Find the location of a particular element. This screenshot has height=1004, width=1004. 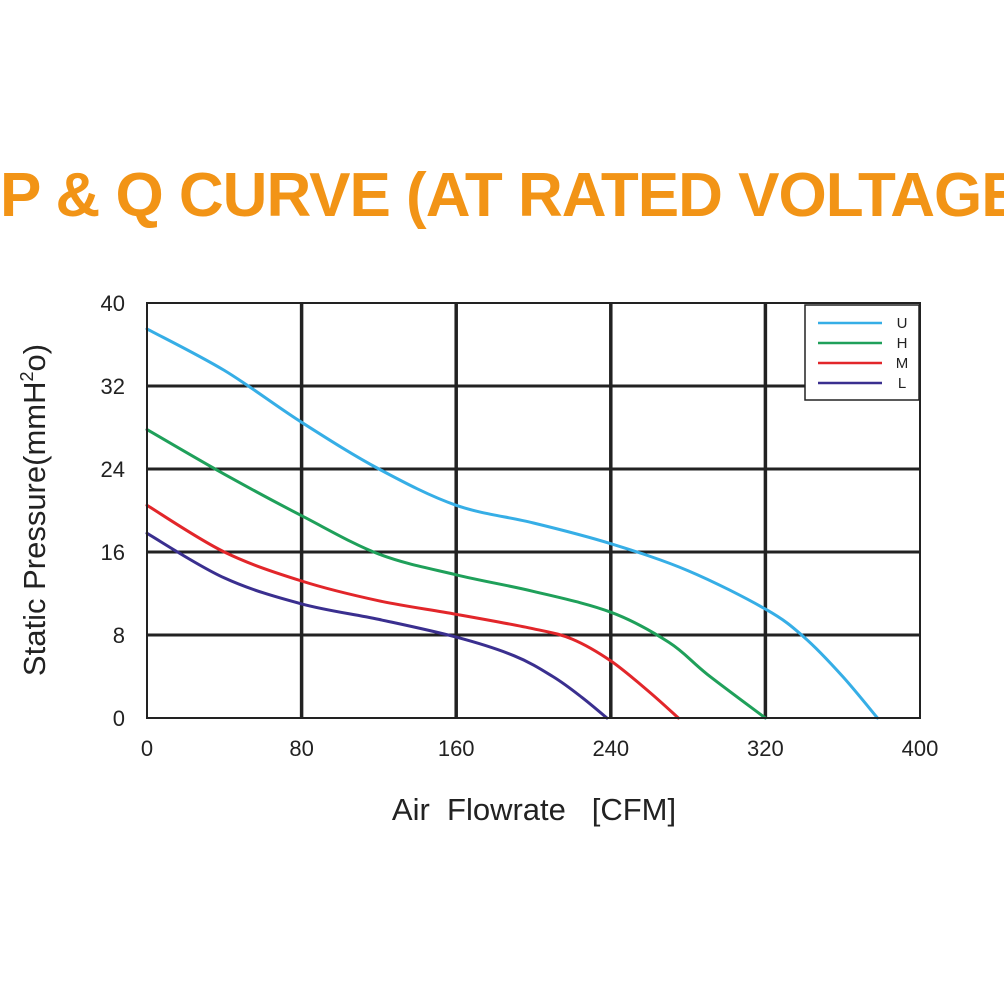

y-tick-label: 0 is located at coordinates (119, 718).